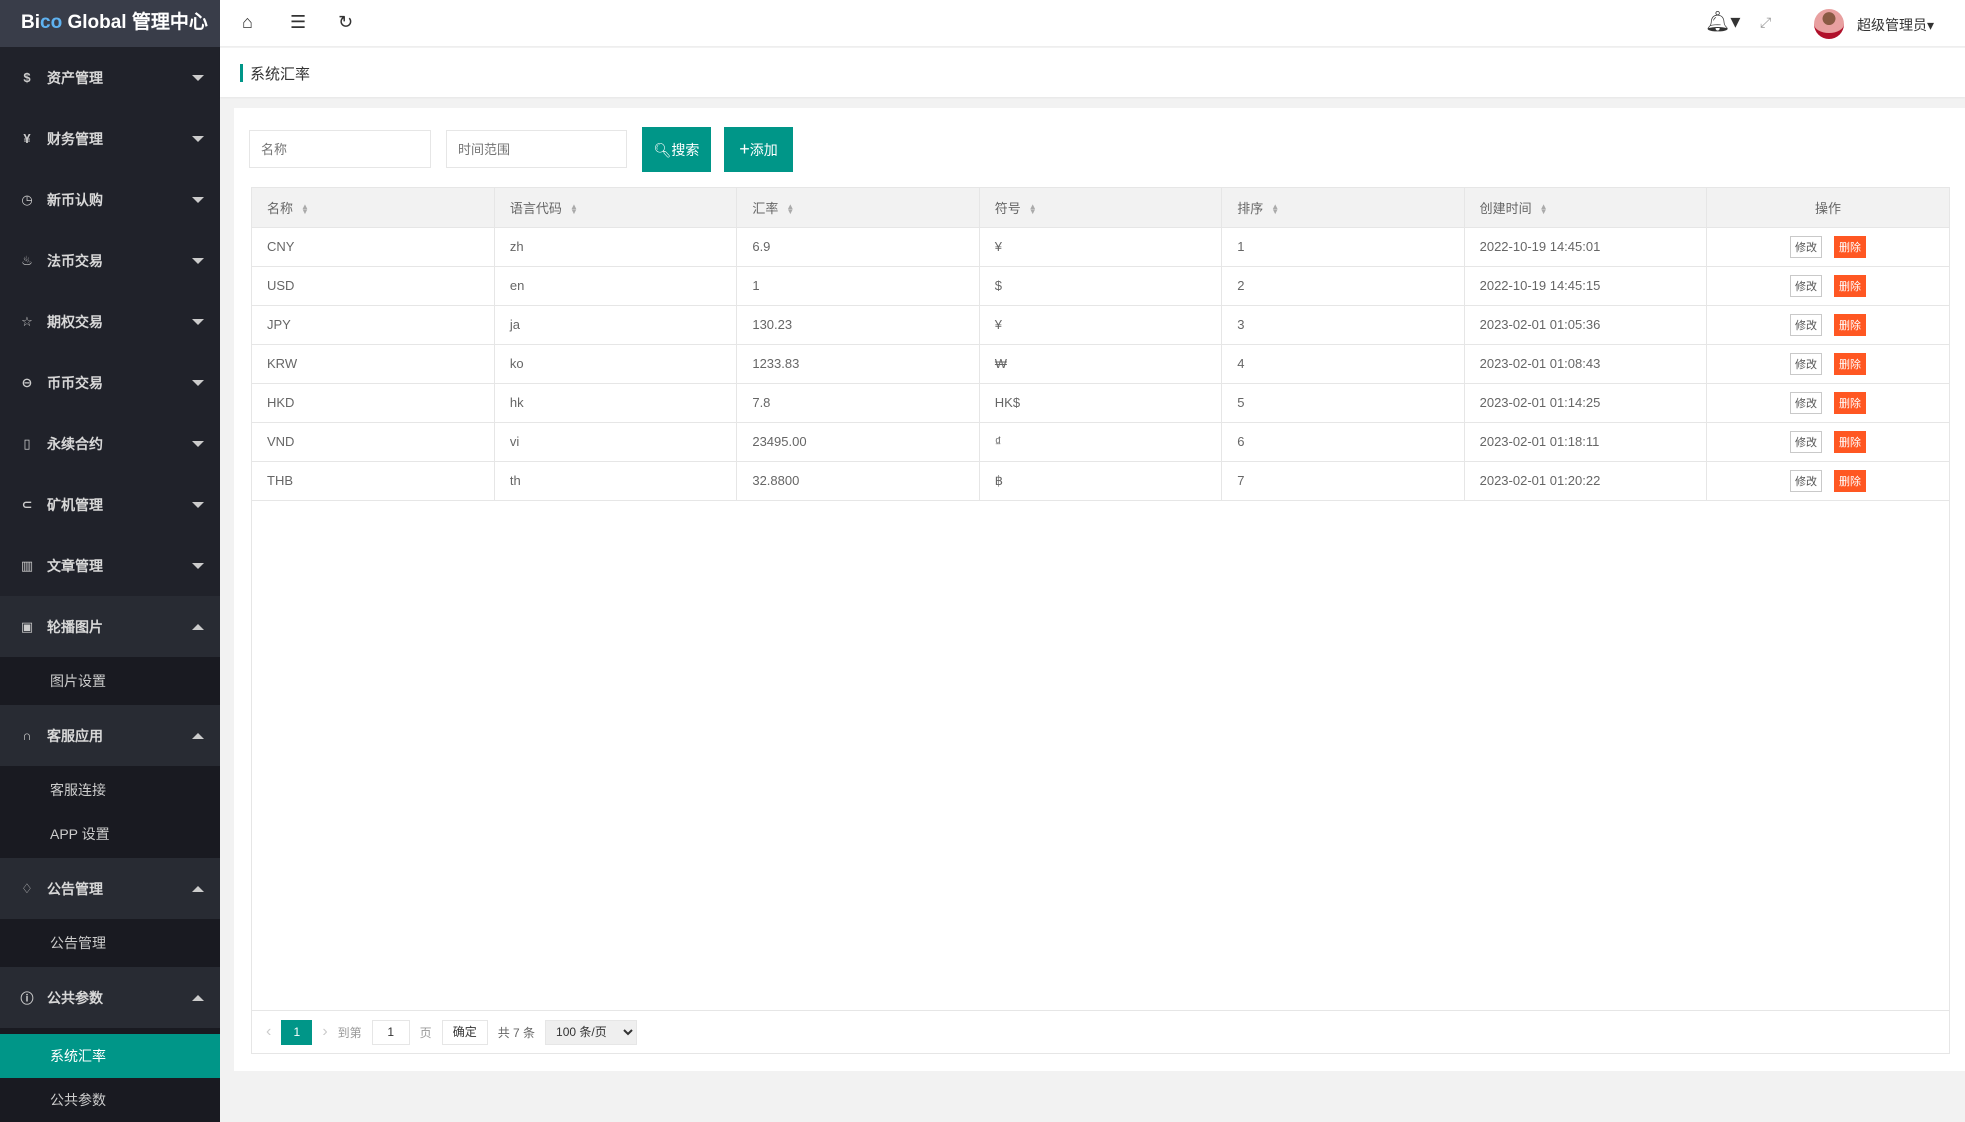  Describe the element at coordinates (1896, 25) in the screenshot. I see `user-menu: 超级管理员▾` at that location.